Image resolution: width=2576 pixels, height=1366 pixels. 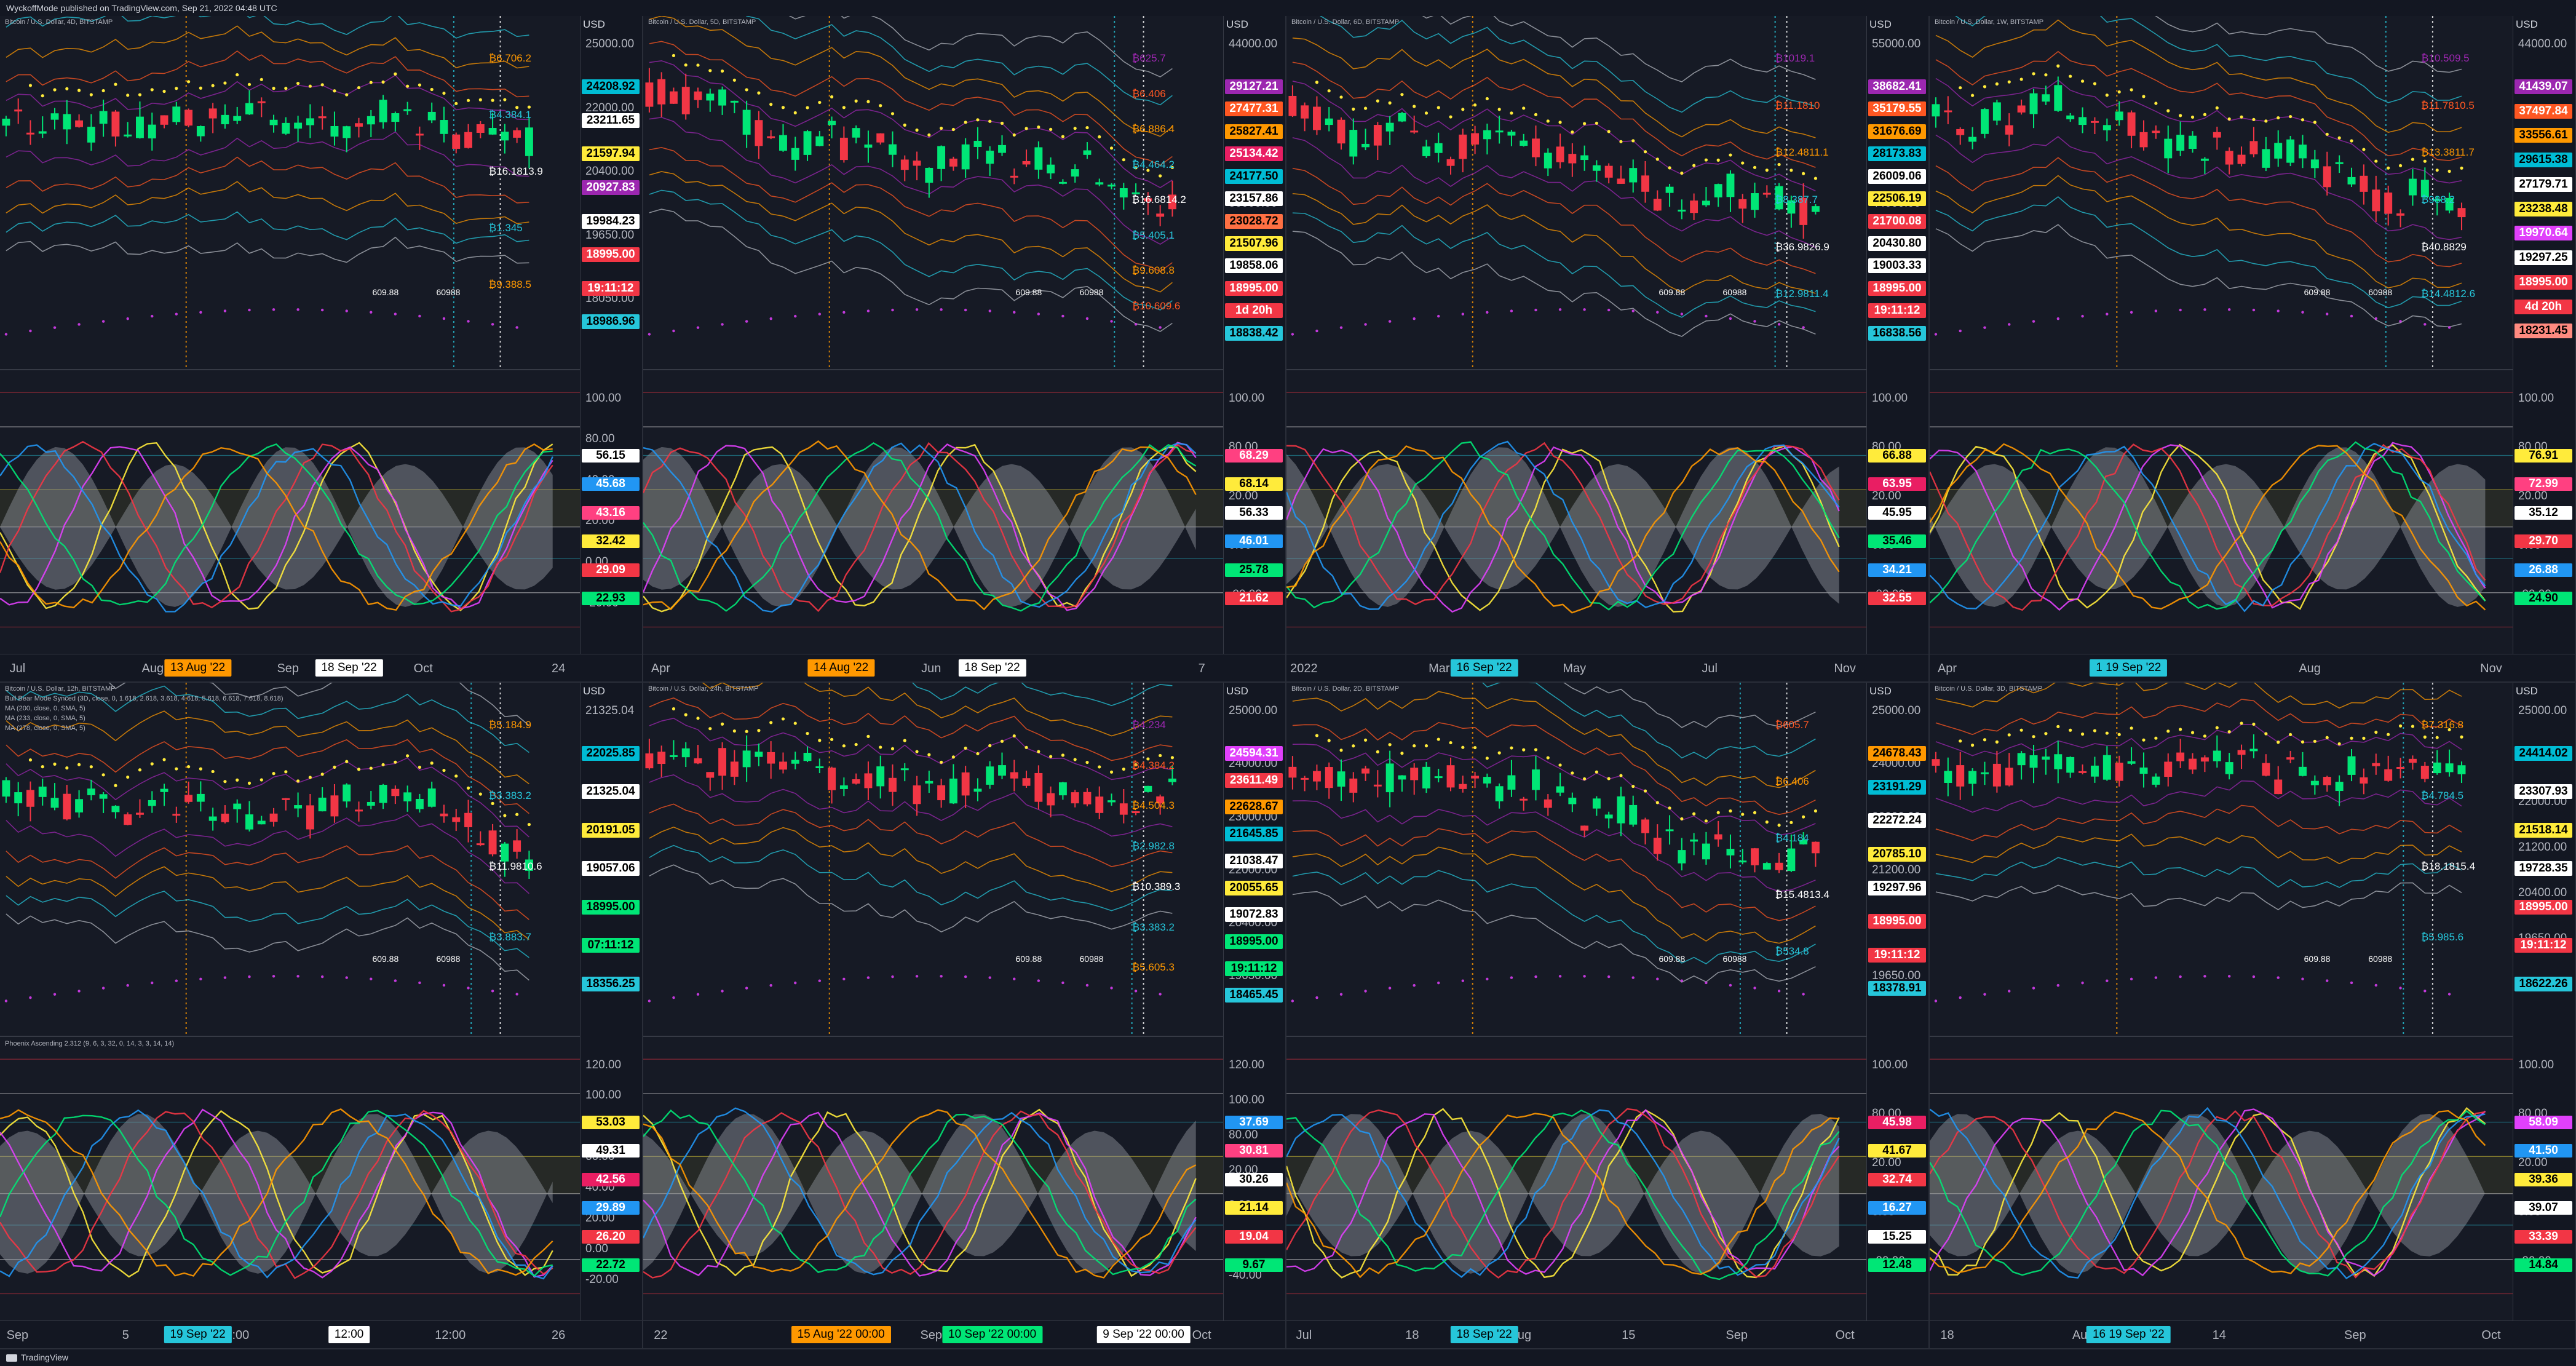 What do you see at coordinates (1484, 1334) in the screenshot?
I see `time-badge: 18 Sep '22` at bounding box center [1484, 1334].